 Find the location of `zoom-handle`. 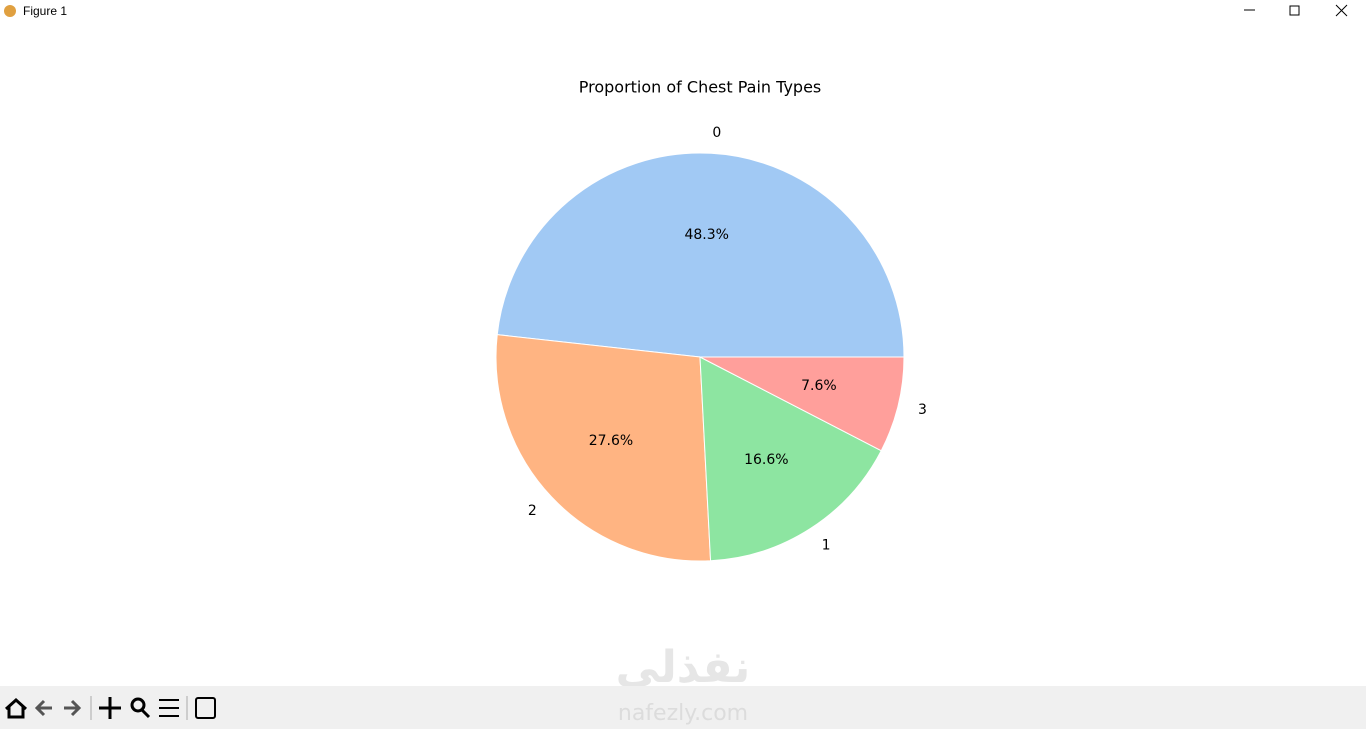

zoom-handle is located at coordinates (145, 713).